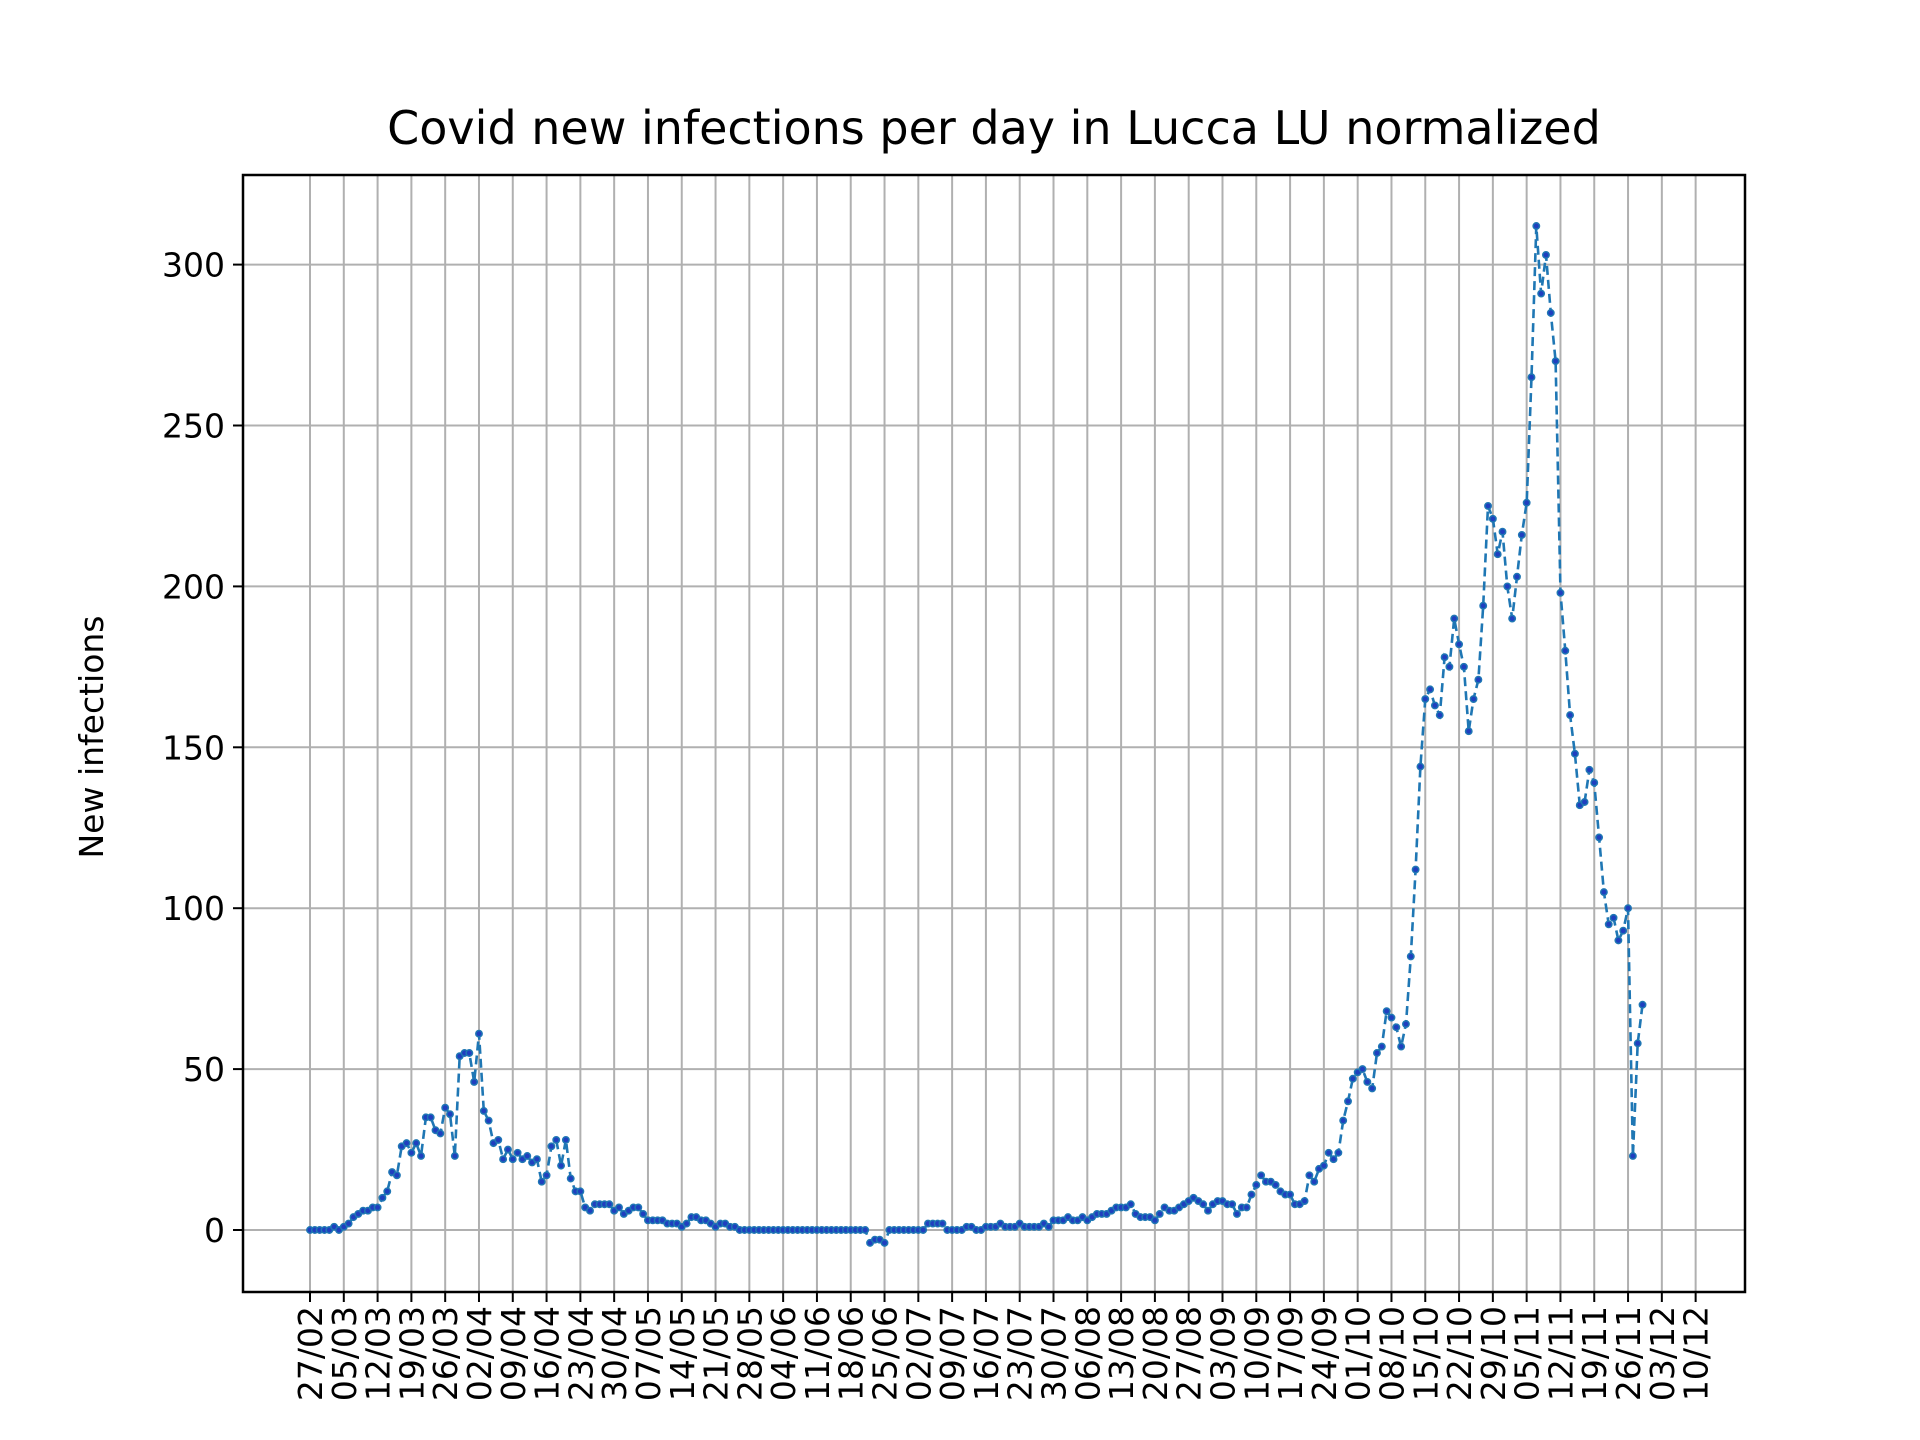 The image size is (1920, 1440). Describe the element at coordinates (445, 1353) in the screenshot. I see `x-tick-label: 26/03` at that location.